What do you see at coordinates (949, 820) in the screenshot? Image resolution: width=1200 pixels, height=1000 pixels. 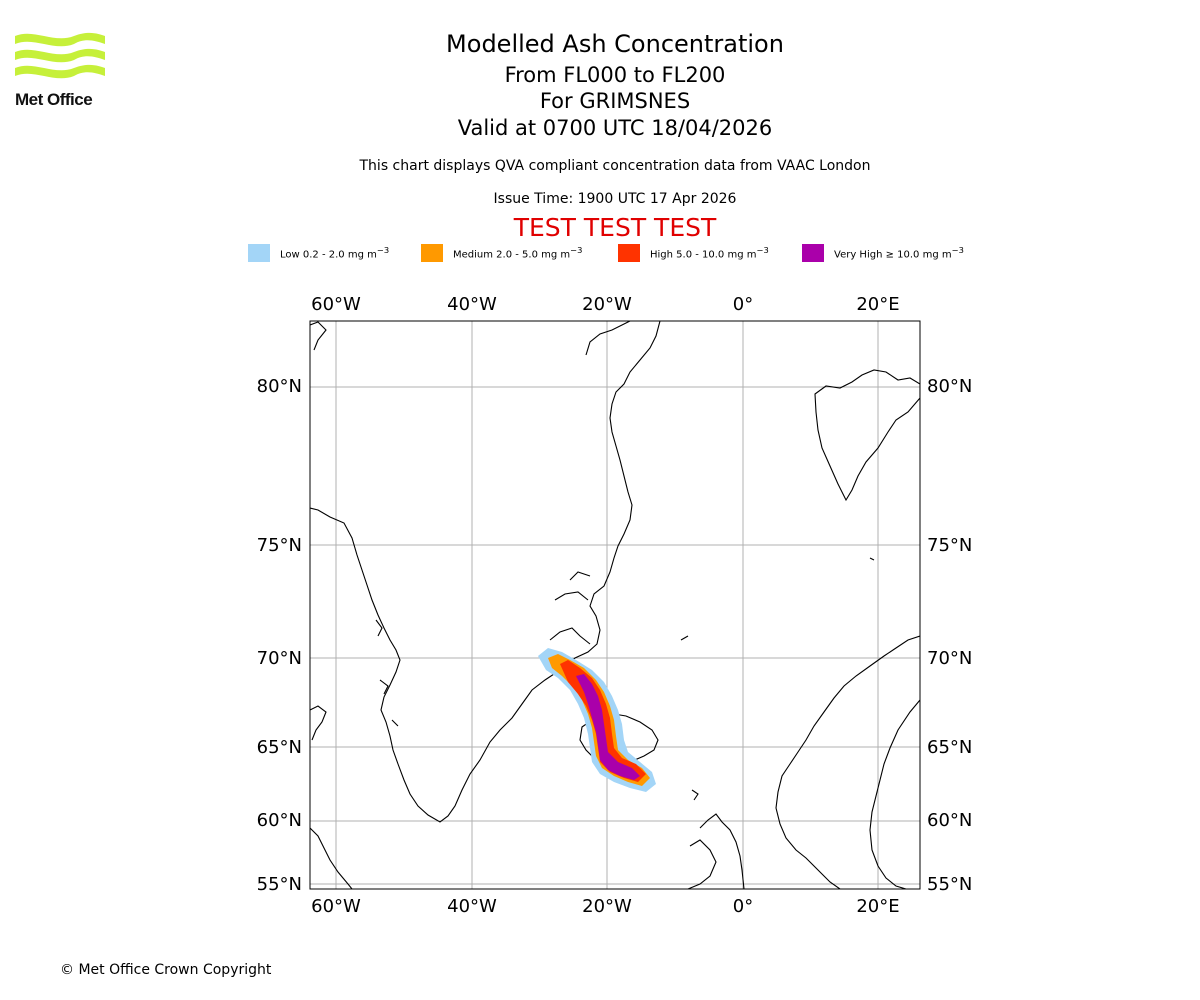 I see `lat-label-right: 60°N` at bounding box center [949, 820].